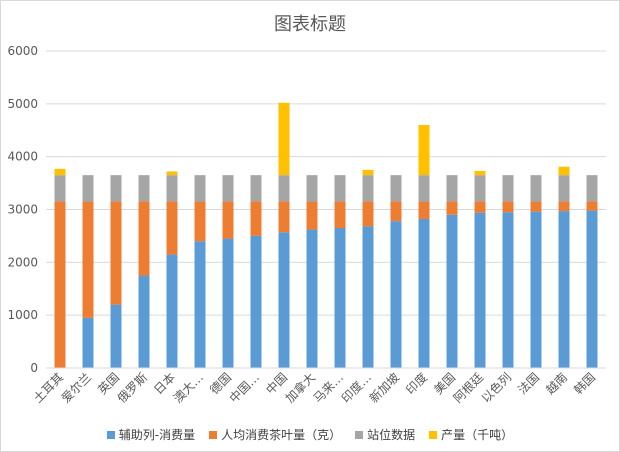  What do you see at coordinates (300, 388) in the screenshot?
I see `x-tick-label: 加拿大` at bounding box center [300, 388].